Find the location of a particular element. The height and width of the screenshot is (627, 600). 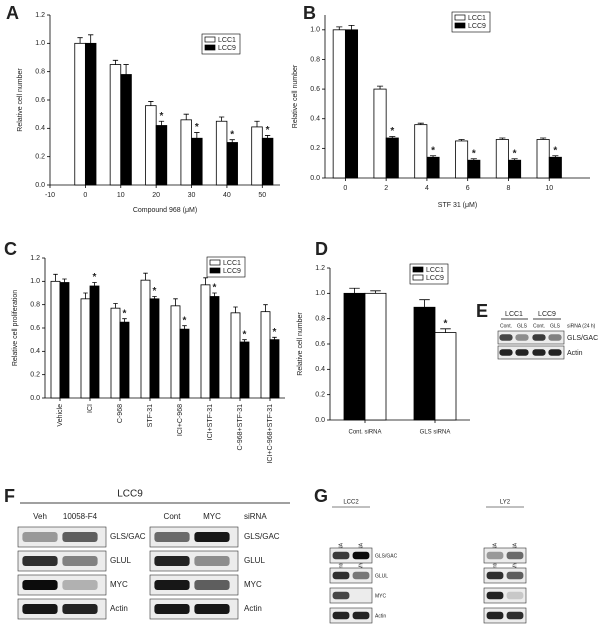

y-axis-label: Relative cell number is located at coordinates (295, 96).